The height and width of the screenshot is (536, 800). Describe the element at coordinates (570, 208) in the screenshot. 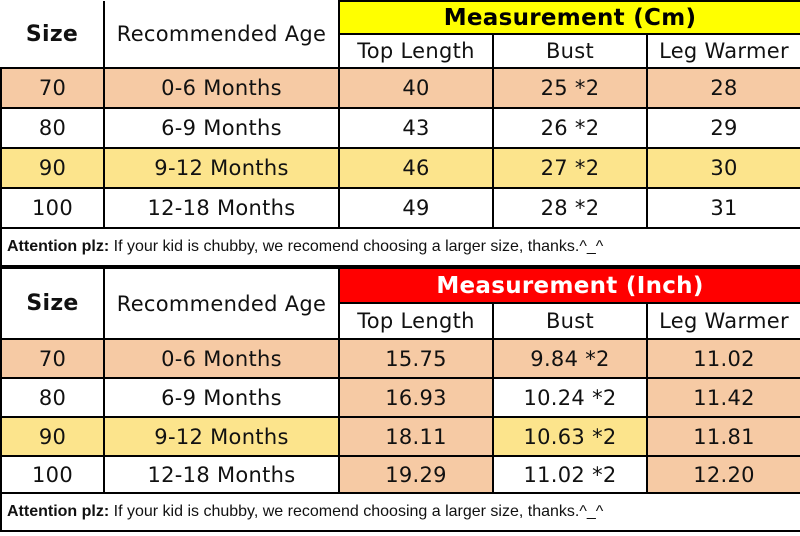

I see `cell-bust: 28 *2` at that location.